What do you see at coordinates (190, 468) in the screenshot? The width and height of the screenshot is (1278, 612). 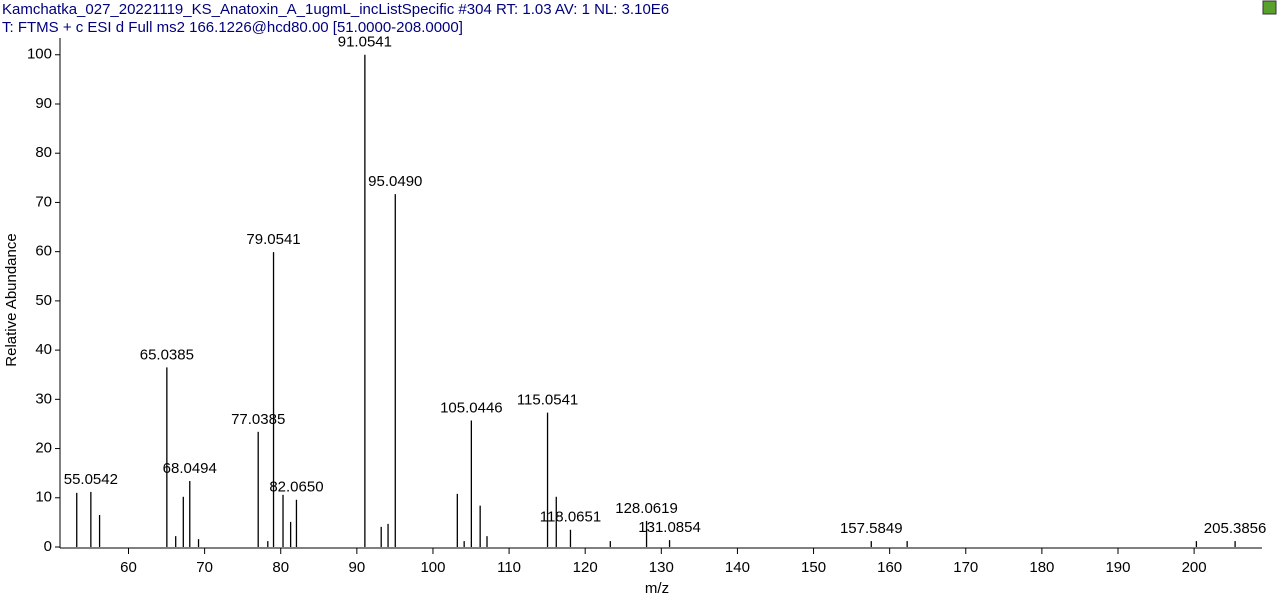 I see `peak-label: 68.0494` at bounding box center [190, 468].